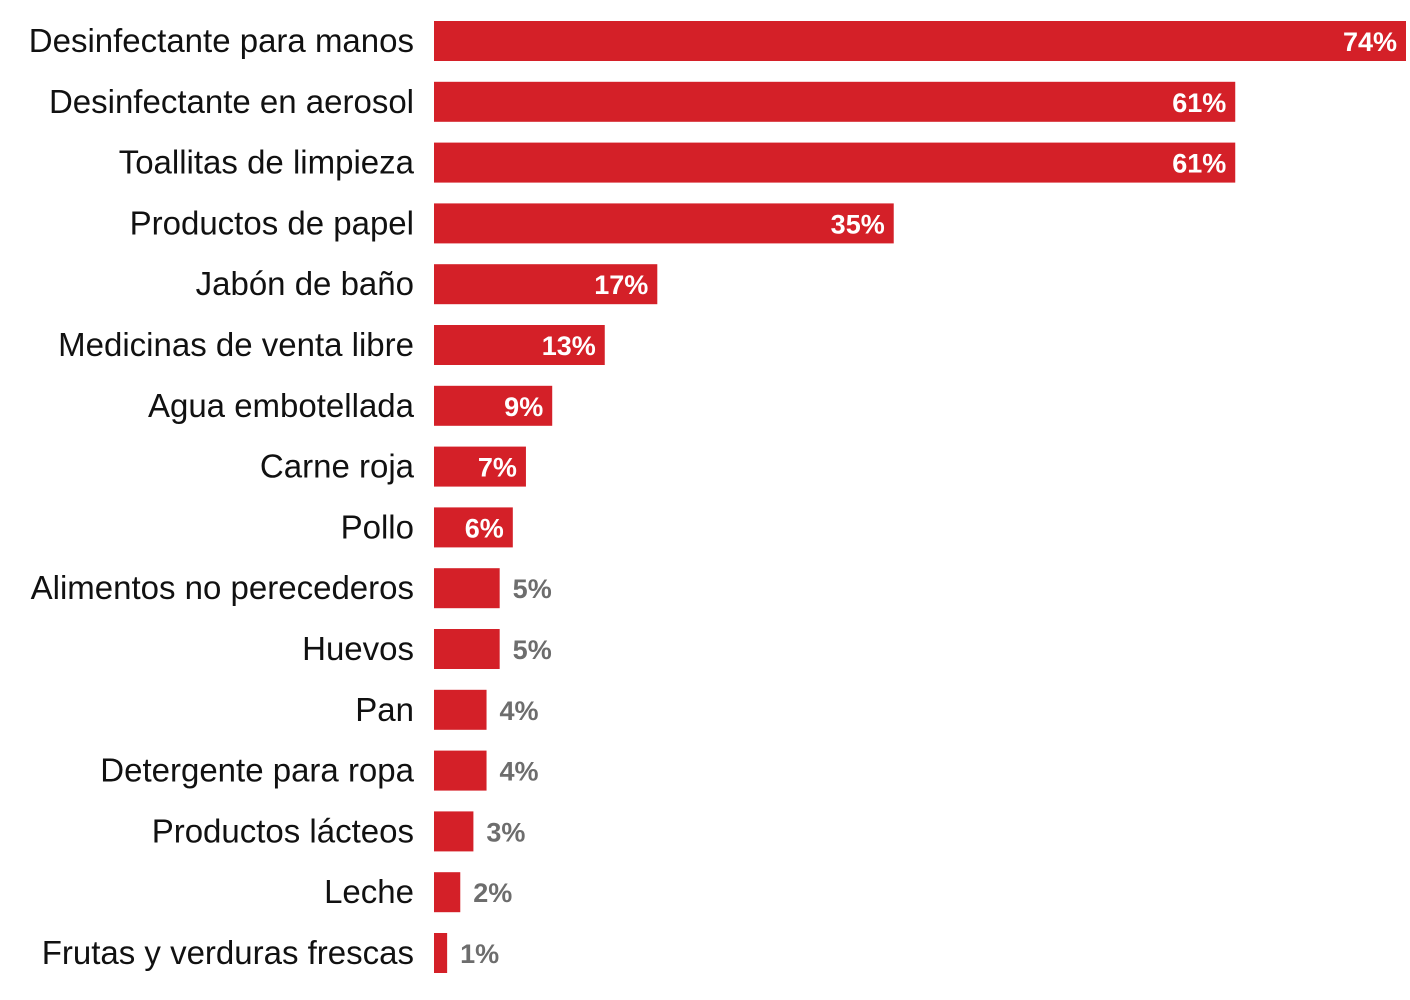  Describe the element at coordinates (484, 528) in the screenshot. I see `value-label: 6%` at that location.